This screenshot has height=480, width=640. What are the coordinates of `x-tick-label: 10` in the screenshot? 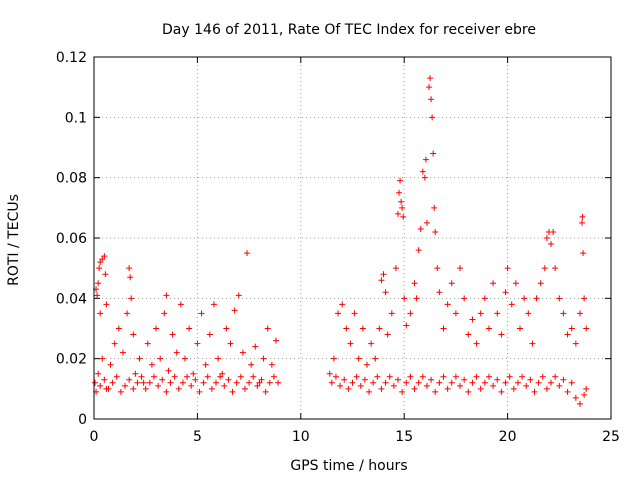 It's located at (301, 437).